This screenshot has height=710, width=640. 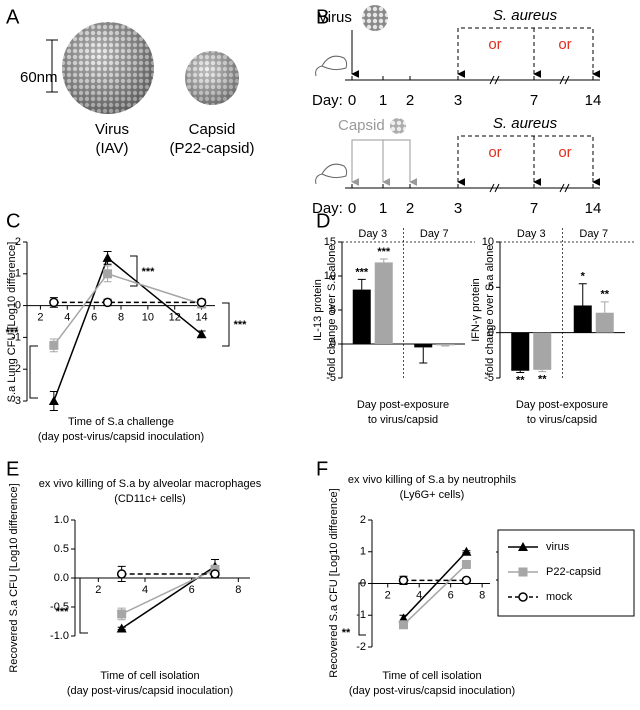 I want to click on capsid-image, so click(x=212, y=78).